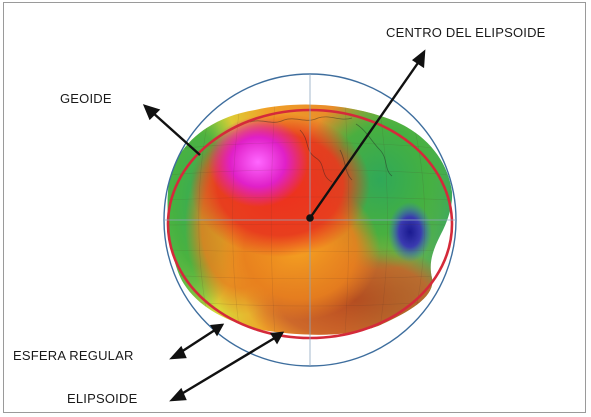 The width and height of the screenshot is (591, 417). What do you see at coordinates (198, 341) in the screenshot?
I see `sphere-arrow` at bounding box center [198, 341].